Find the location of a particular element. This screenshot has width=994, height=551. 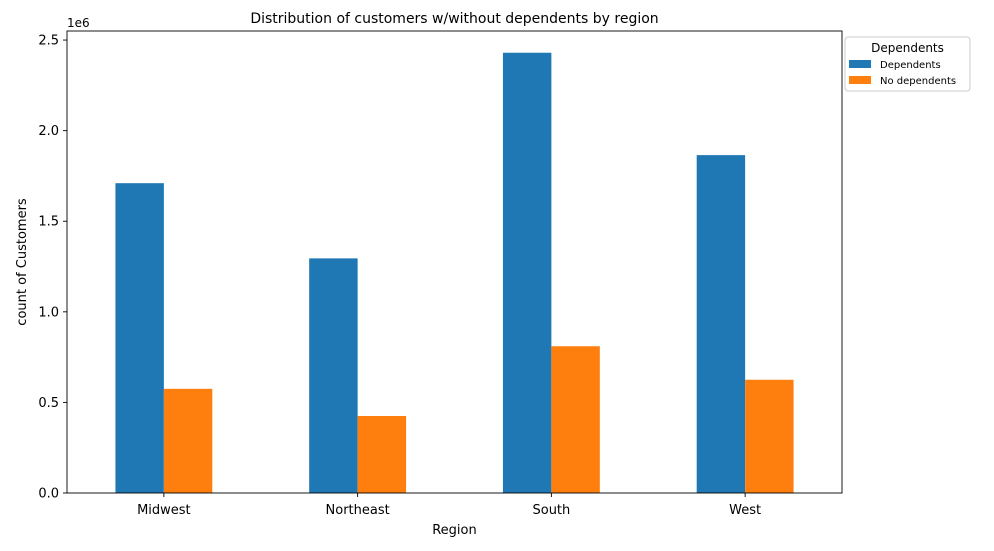

bar-no-dependents-west is located at coordinates (769, 436).